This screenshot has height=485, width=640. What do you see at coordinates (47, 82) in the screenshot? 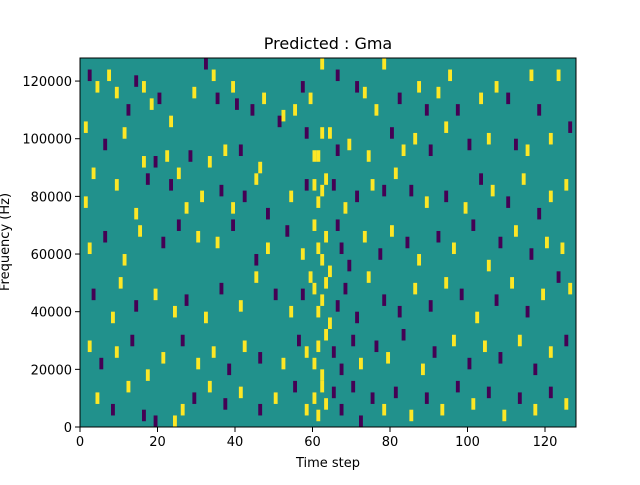
I see `y-tick-label: 120000` at bounding box center [47, 82].